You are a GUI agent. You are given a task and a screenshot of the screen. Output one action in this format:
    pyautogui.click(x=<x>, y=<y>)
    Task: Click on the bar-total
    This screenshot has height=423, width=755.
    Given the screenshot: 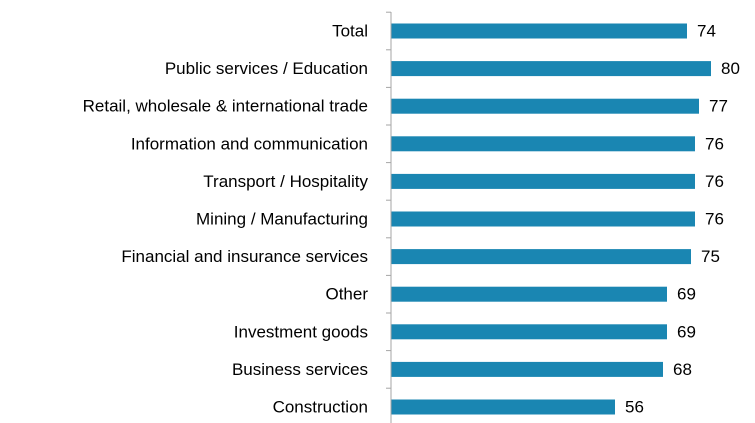 What is the action you would take?
    pyautogui.click(x=539, y=31)
    